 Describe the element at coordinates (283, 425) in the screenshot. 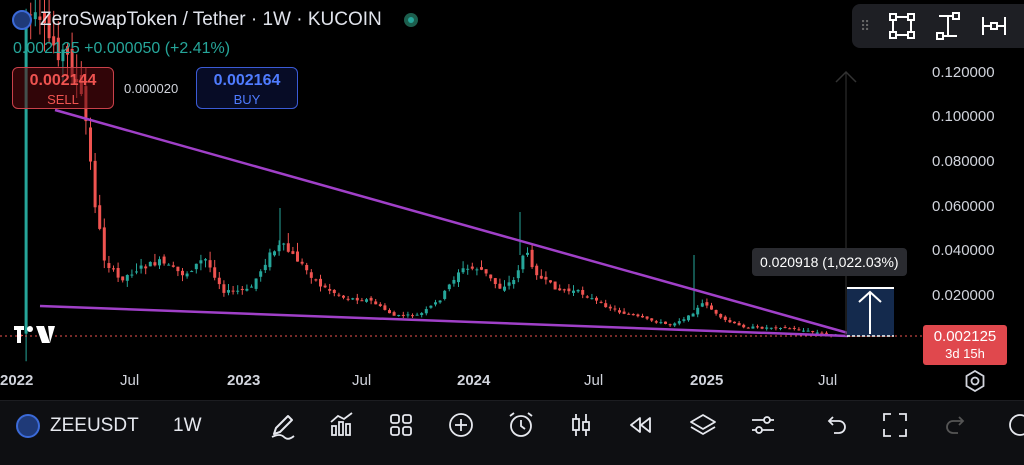

I see `pencil-icon` at that location.